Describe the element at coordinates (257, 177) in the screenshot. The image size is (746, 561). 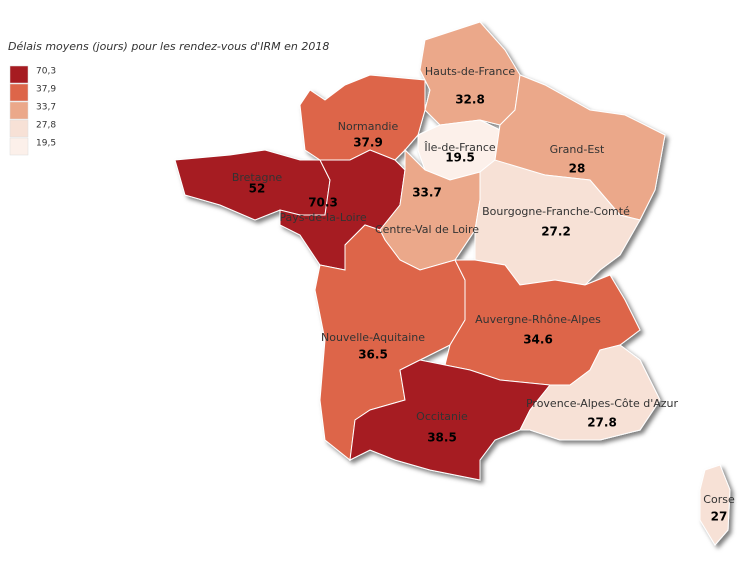
I see `region-name: Bretagne` at that location.